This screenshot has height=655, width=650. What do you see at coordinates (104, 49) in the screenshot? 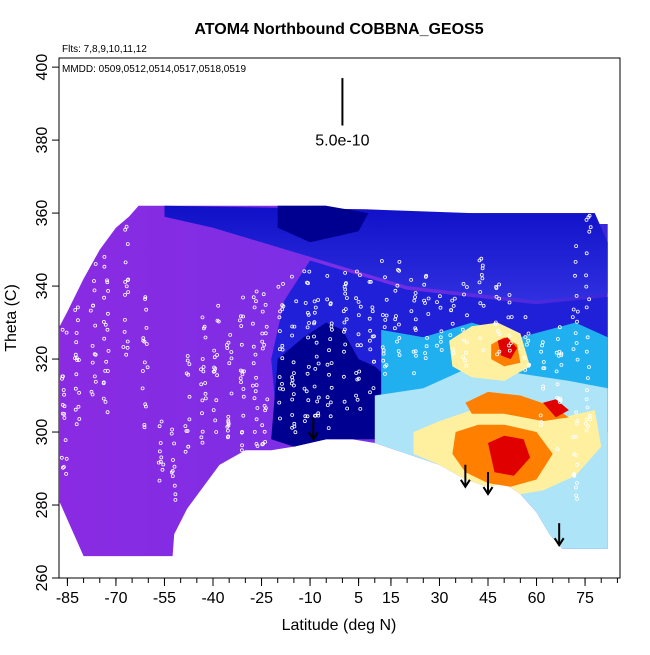
I see `flights-note: Flts: 7,8,9,10,11,12` at bounding box center [104, 49].